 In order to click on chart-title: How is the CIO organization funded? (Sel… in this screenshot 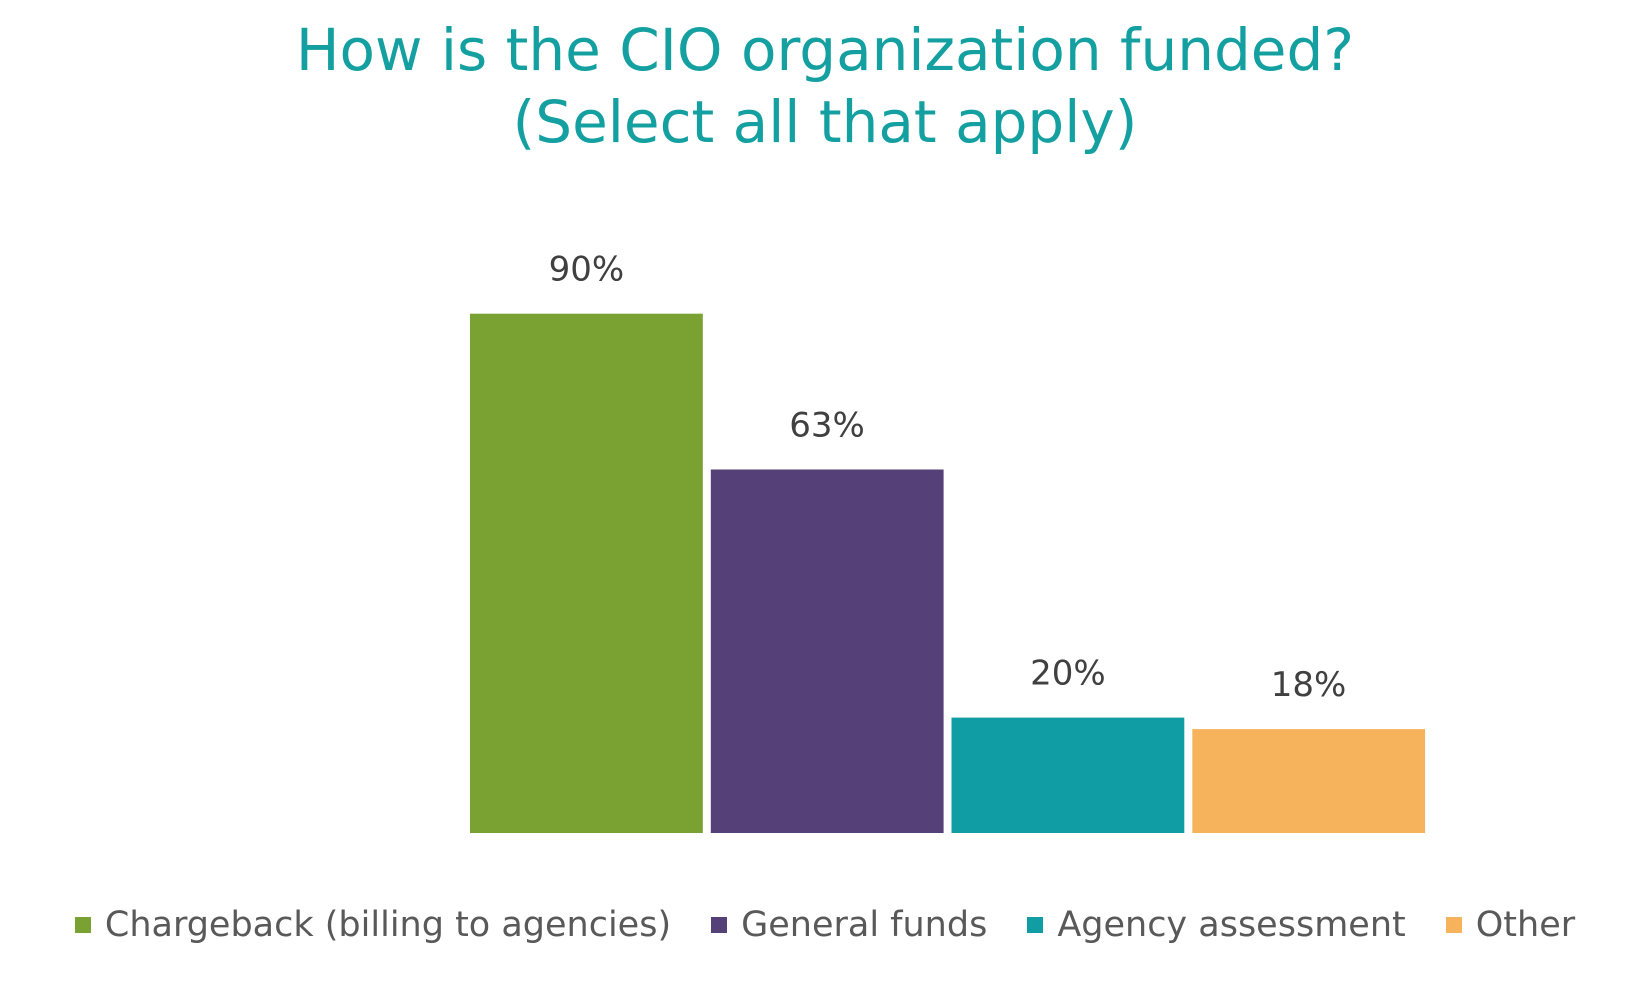, I will do `click(825, 86)`.